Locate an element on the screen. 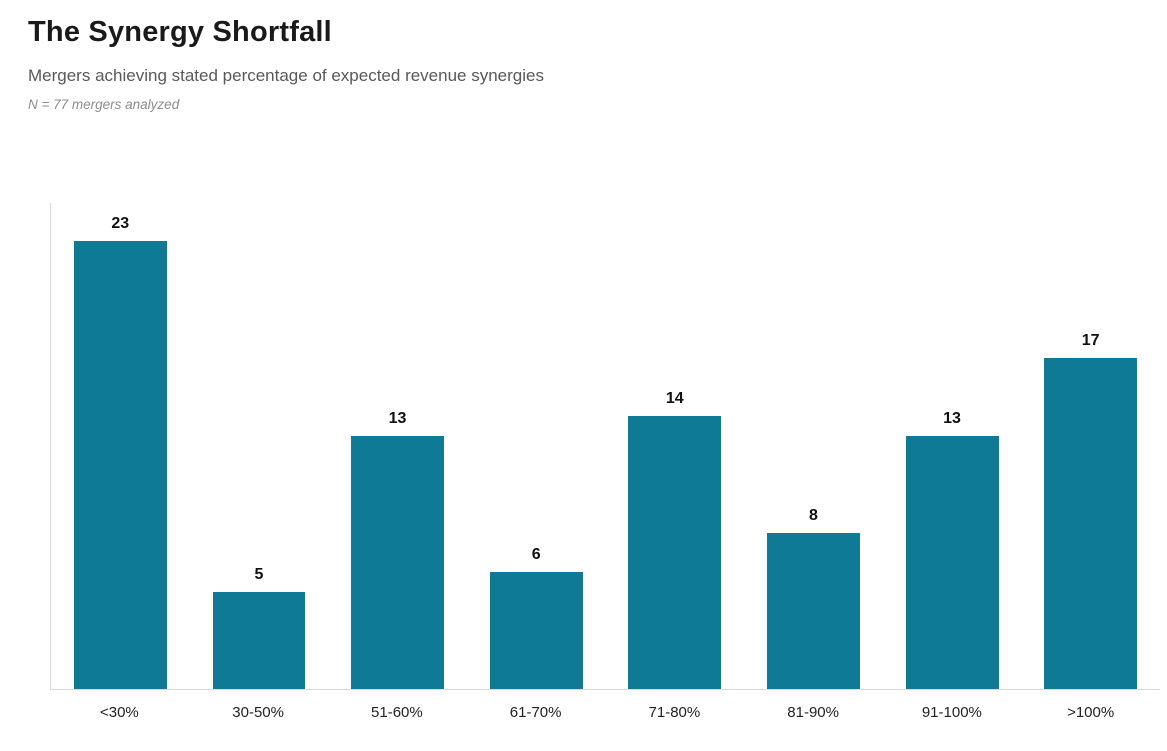 This screenshot has width=1167, height=751. bar-value-label: 23 is located at coordinates (120, 223).